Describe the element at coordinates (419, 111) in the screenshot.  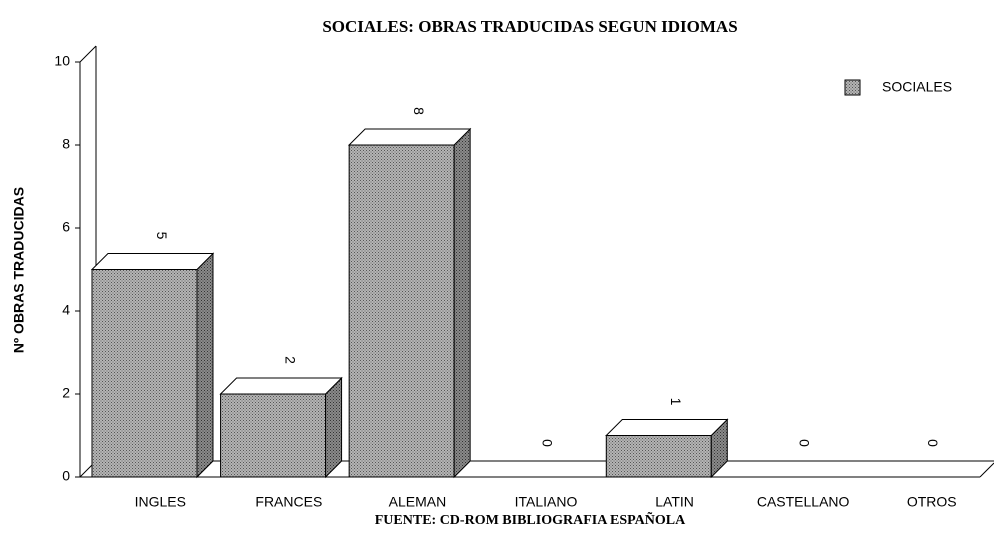
I see `value-label: 8` at that location.